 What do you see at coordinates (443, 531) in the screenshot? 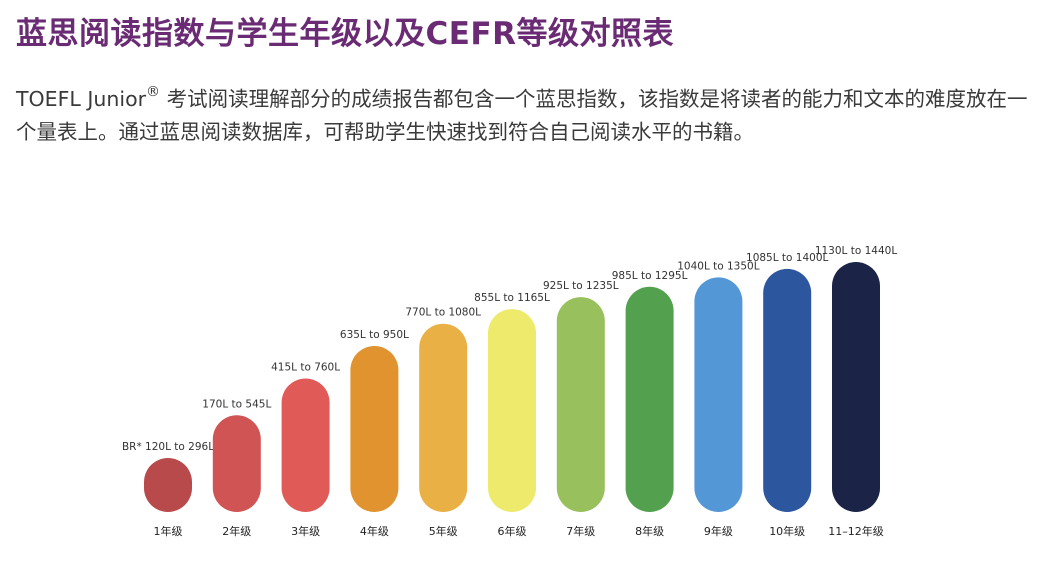
I see `grade-label-5: 5年级` at bounding box center [443, 531].